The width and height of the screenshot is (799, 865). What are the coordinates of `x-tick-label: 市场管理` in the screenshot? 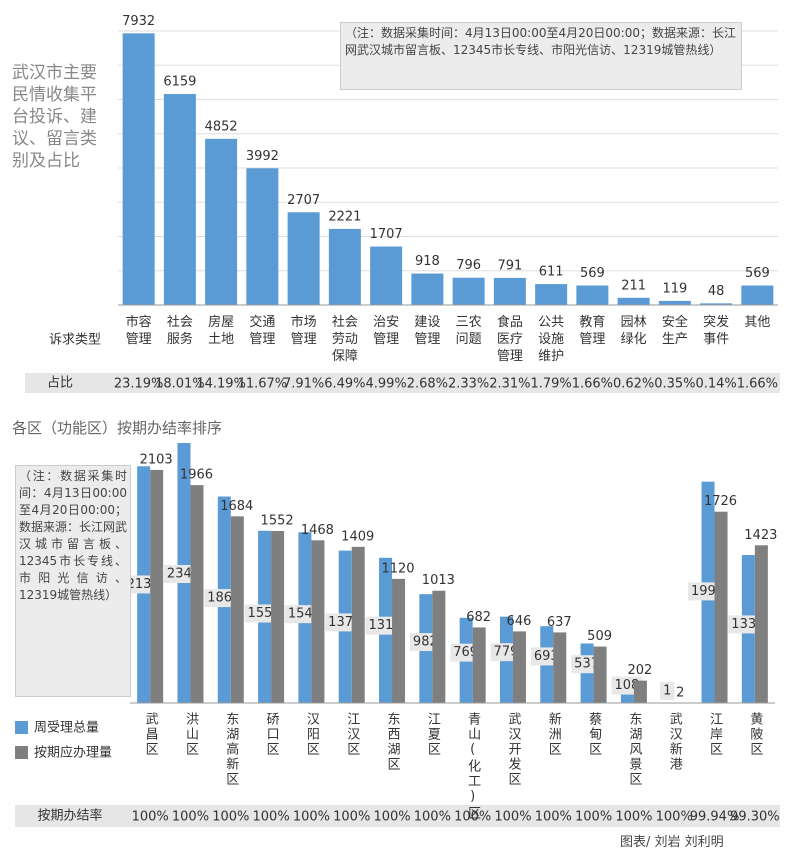 It's located at (304, 330).